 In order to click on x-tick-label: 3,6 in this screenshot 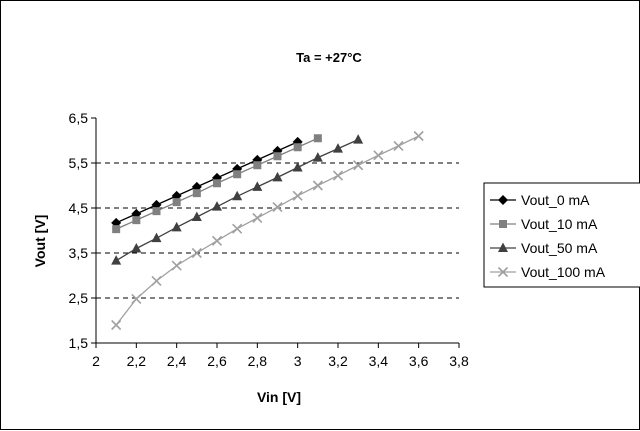, I will do `click(419, 361)`.